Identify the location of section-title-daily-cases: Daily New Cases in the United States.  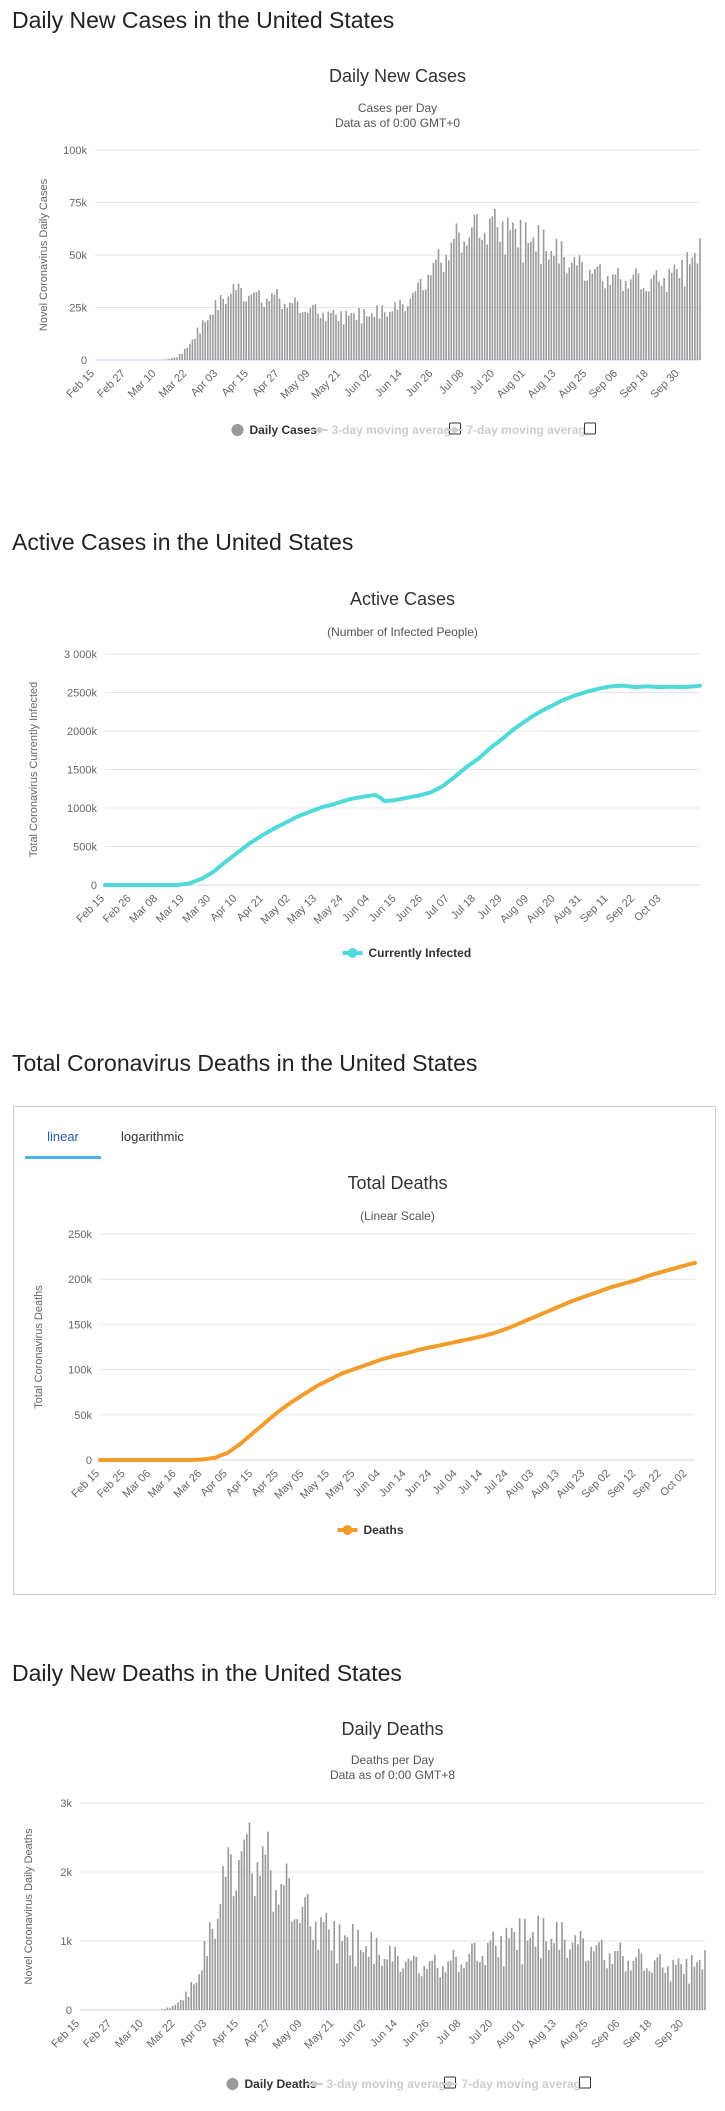
(203, 20).